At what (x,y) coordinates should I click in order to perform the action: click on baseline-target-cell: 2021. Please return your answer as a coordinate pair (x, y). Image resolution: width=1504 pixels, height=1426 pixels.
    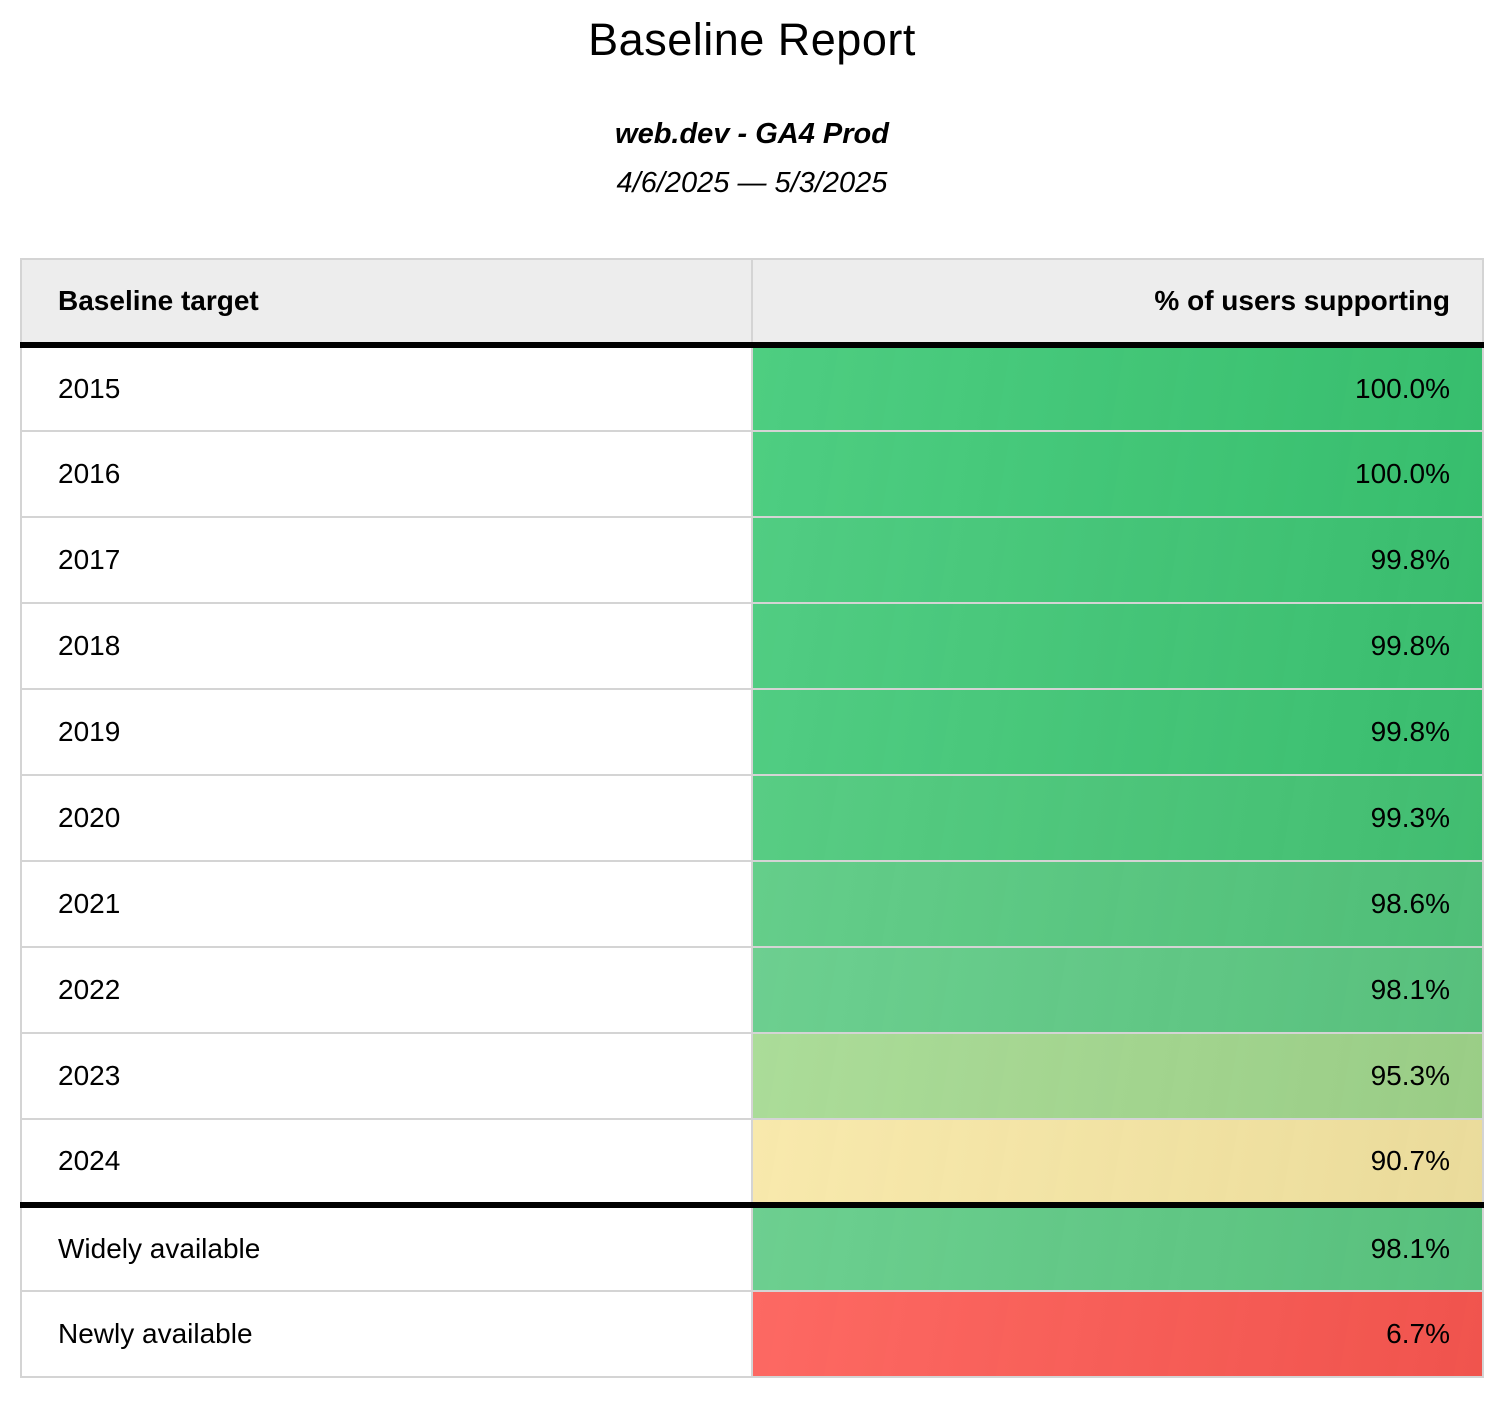
    Looking at the image, I should click on (386, 904).